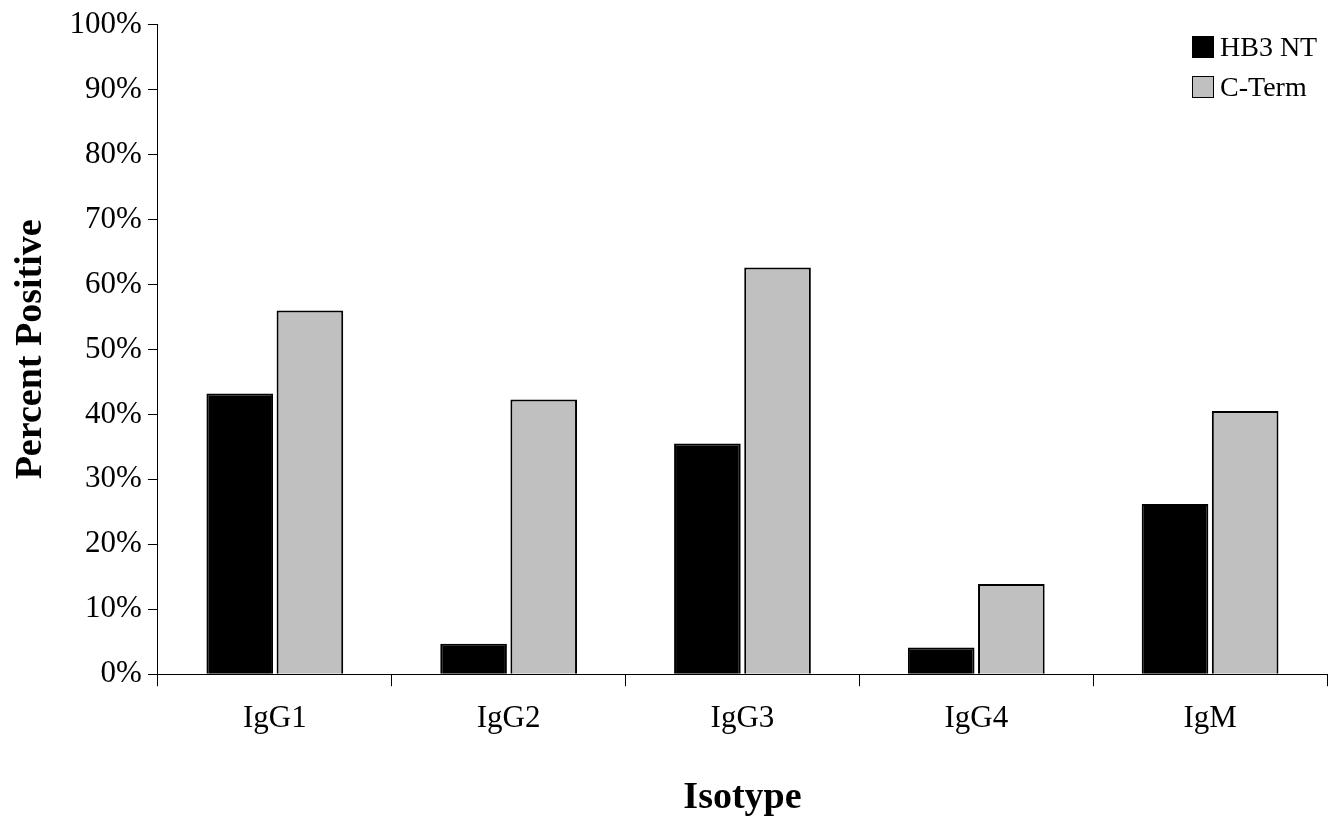 The width and height of the screenshot is (1335, 831). I want to click on x-tick-label: IgG3, so click(742, 716).